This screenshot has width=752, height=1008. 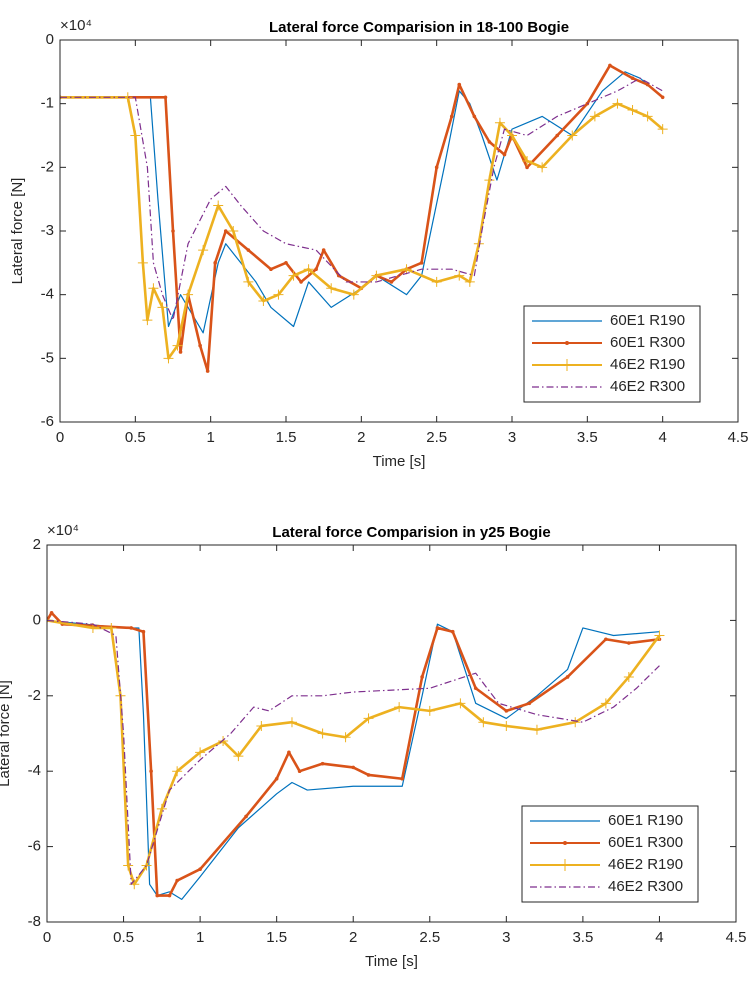 I want to click on chart-title: Lateral force Comparision in y25 Bogie, so click(x=411, y=532).